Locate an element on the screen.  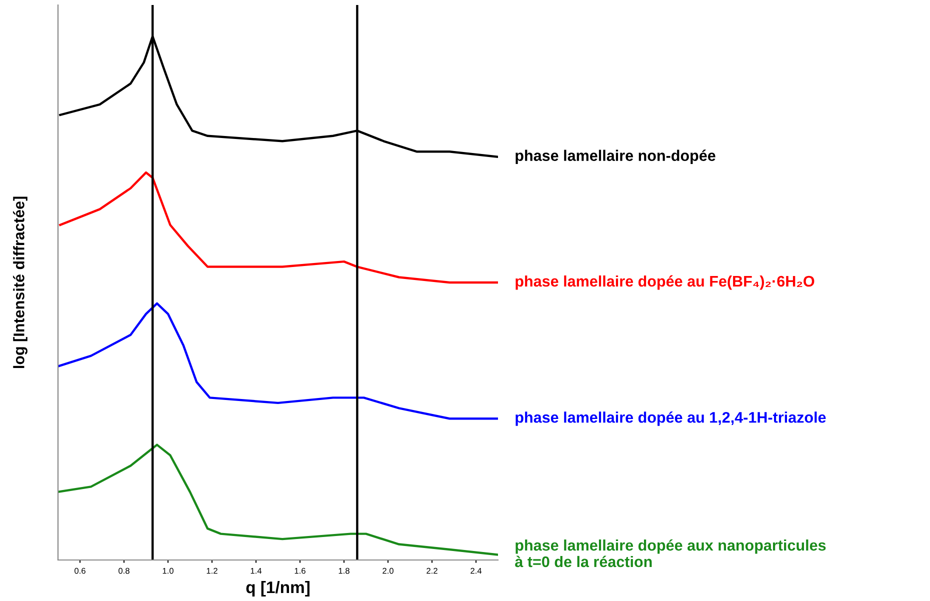
x-tick-label: 1.6 is located at coordinates (300, 571).